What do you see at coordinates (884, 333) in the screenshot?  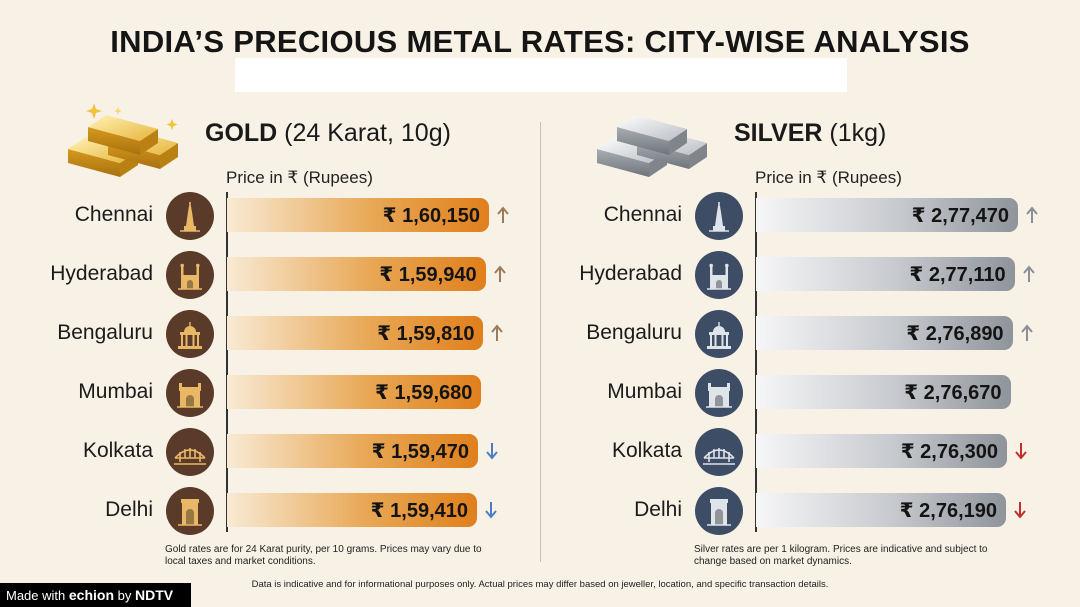 I see `silver-bar-bengaluru: ₹ 2,76,890` at bounding box center [884, 333].